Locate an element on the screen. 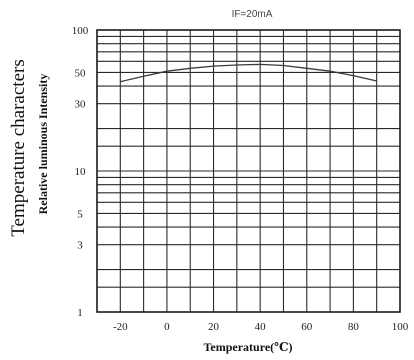 The image size is (414, 360). x-axis-label: Temperature(℃) is located at coordinates (247, 347).